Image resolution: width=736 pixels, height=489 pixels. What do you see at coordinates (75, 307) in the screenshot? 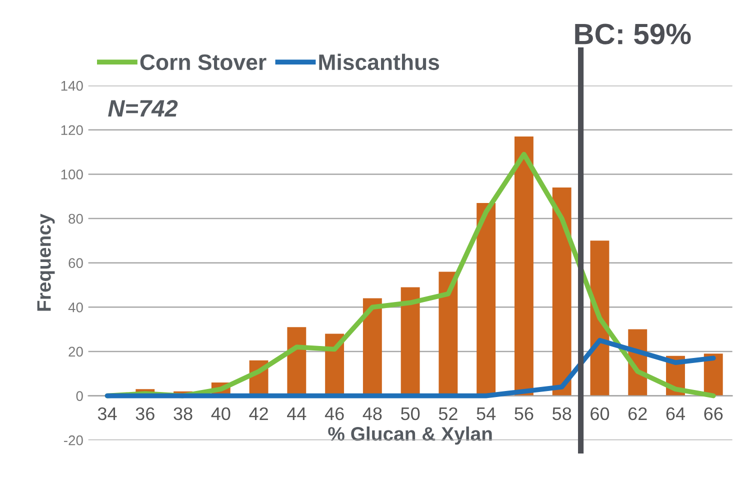
I see `y-tick-label: 40` at bounding box center [75, 307].